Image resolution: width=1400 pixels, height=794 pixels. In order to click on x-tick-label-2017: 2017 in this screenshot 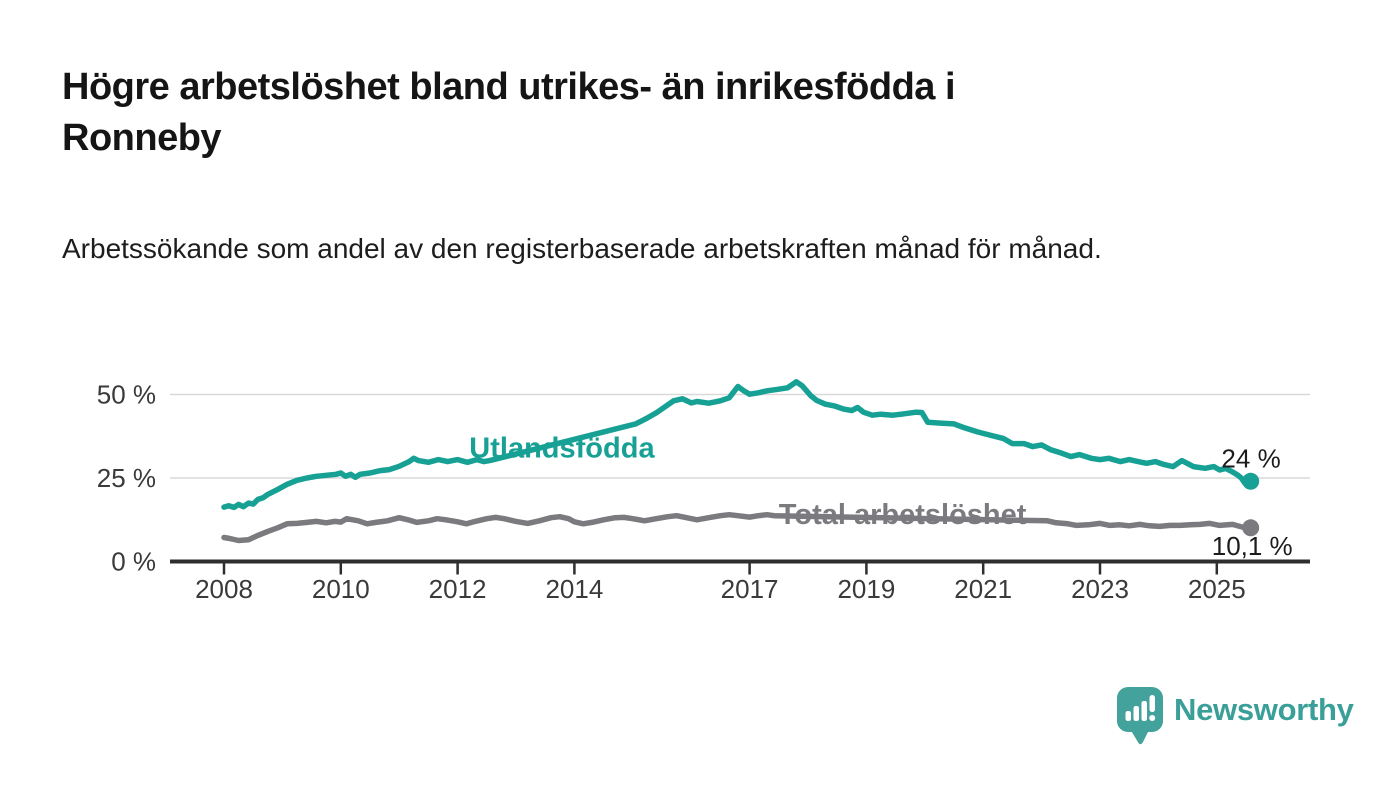, I will do `click(750, 589)`.